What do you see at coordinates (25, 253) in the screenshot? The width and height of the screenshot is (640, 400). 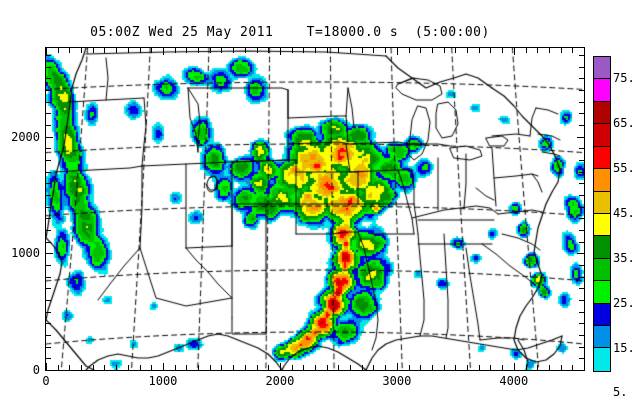 I see `y-axis-tick-label: 1000` at bounding box center [25, 253].